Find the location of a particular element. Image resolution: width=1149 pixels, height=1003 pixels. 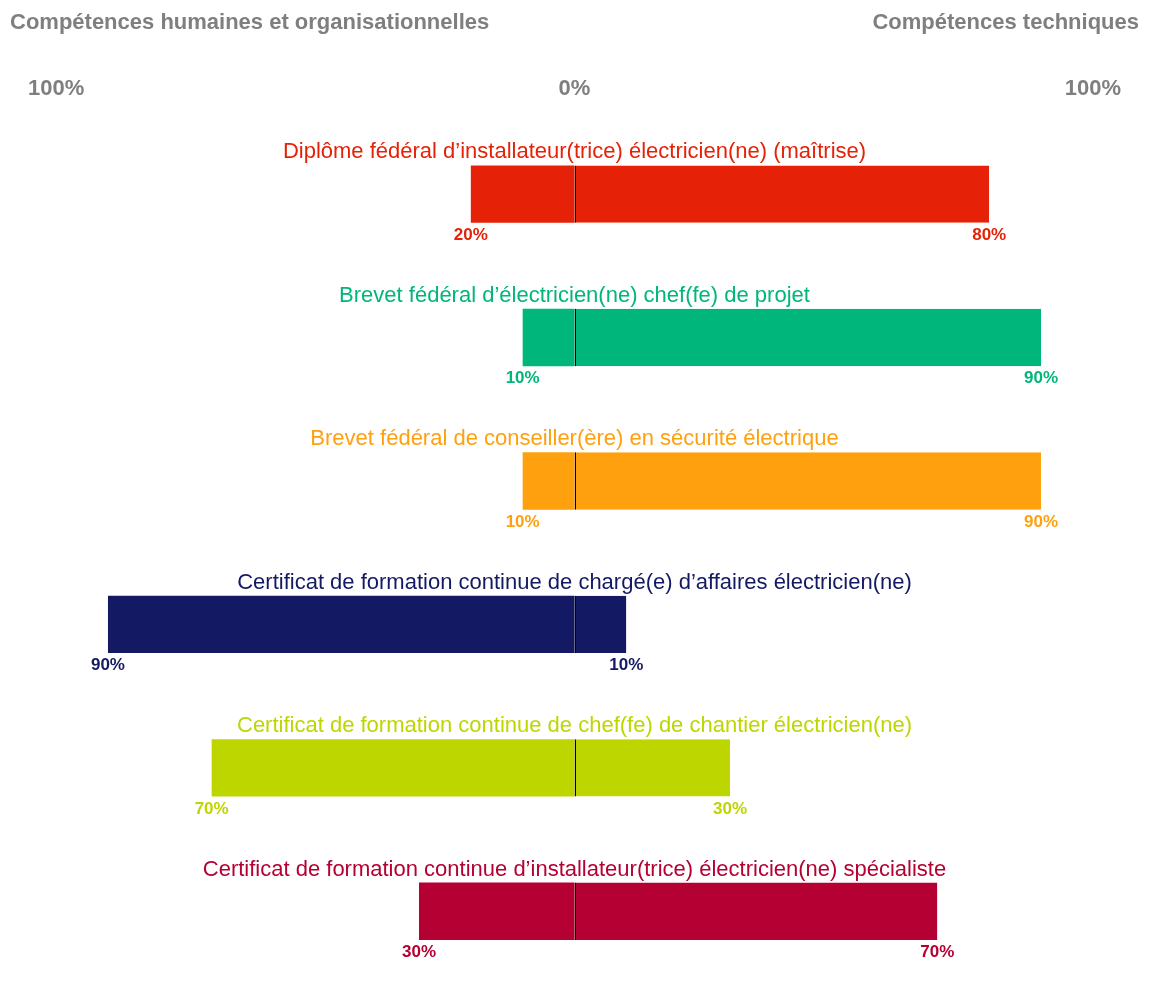

text: Compétences techniques is located at coordinates (1005, 22).